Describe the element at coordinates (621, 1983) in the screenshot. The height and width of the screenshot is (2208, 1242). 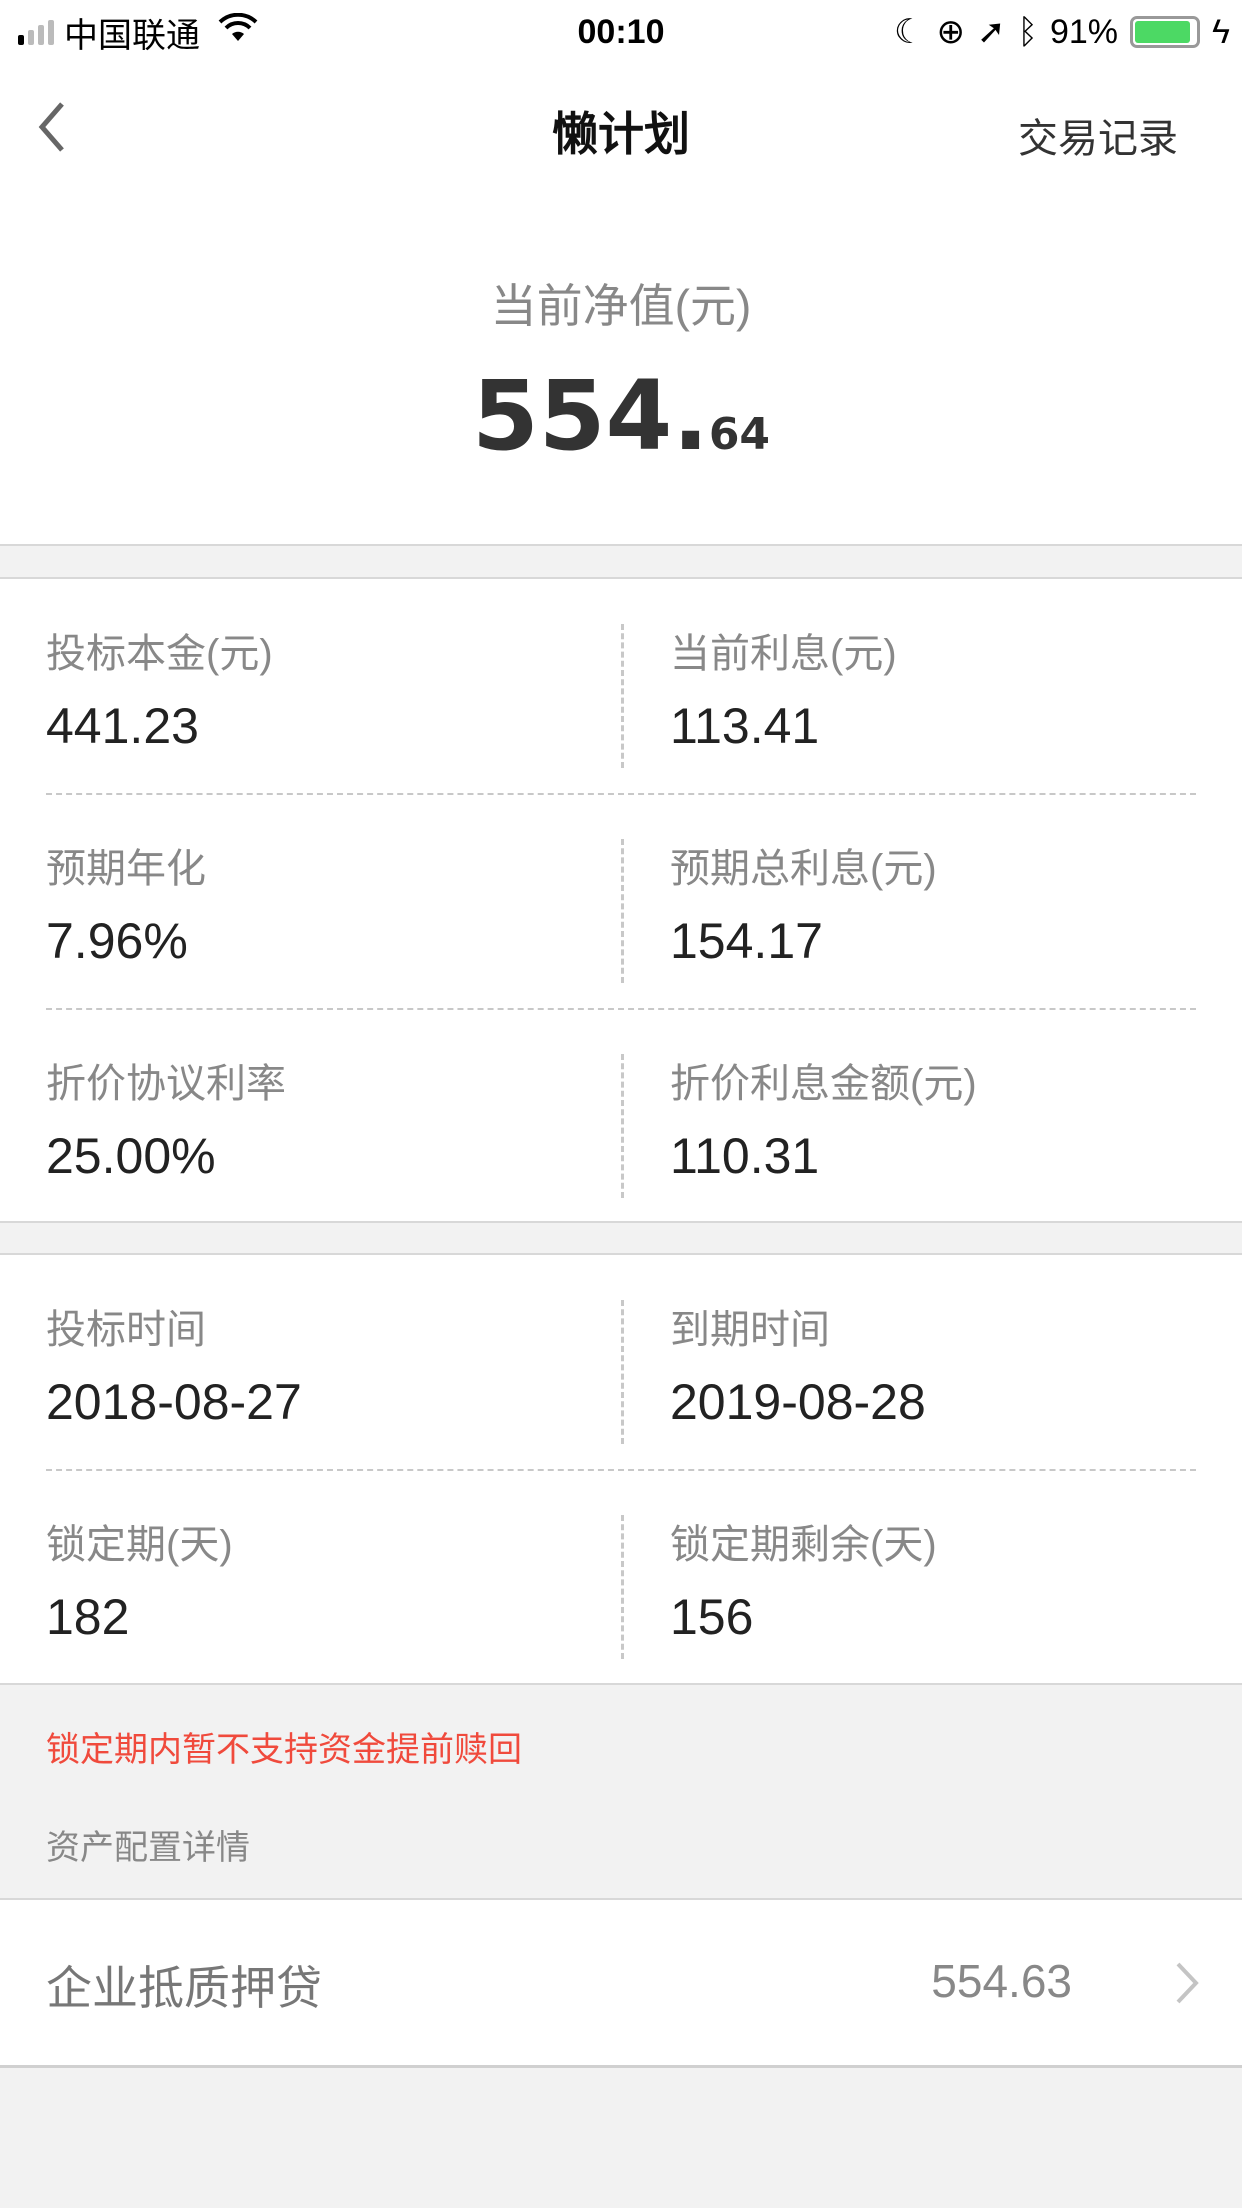
I see `asset-row: 企业抵质押贷 554.63` at that location.